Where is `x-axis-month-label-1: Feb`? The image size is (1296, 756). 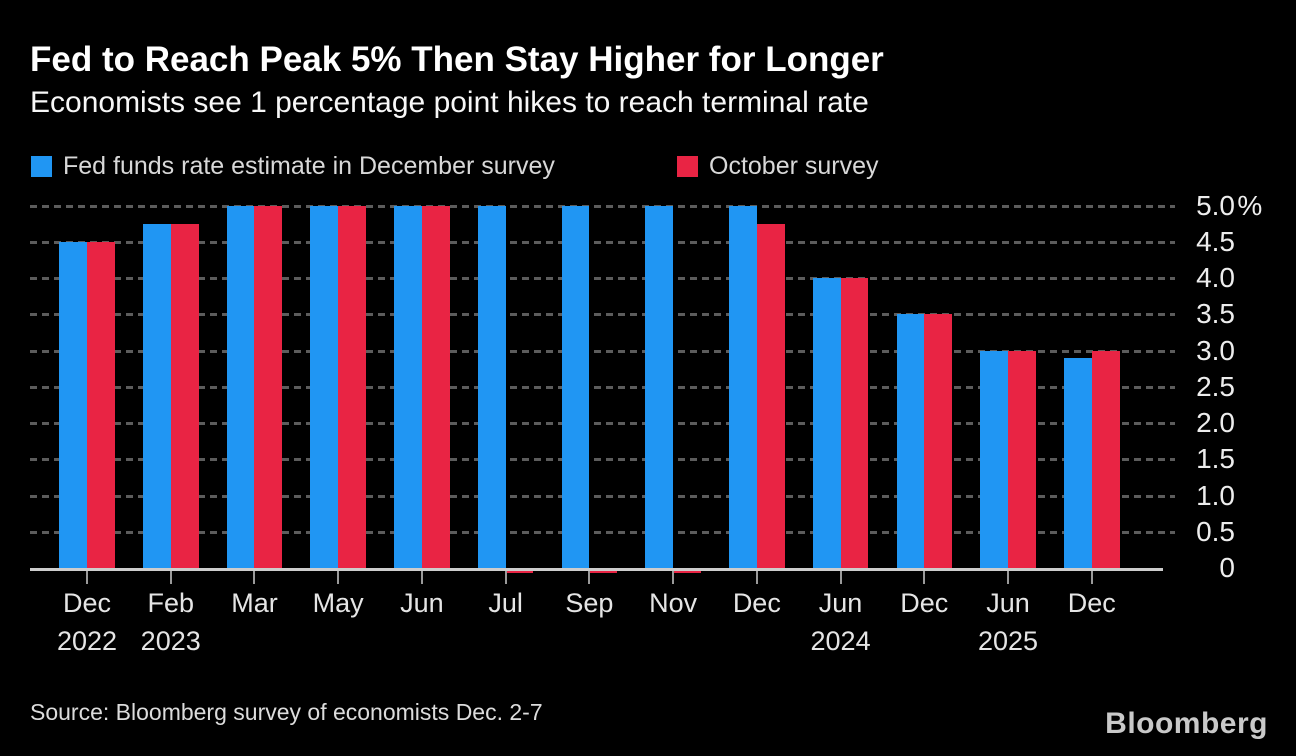 x-axis-month-label-1: Feb is located at coordinates (170, 603).